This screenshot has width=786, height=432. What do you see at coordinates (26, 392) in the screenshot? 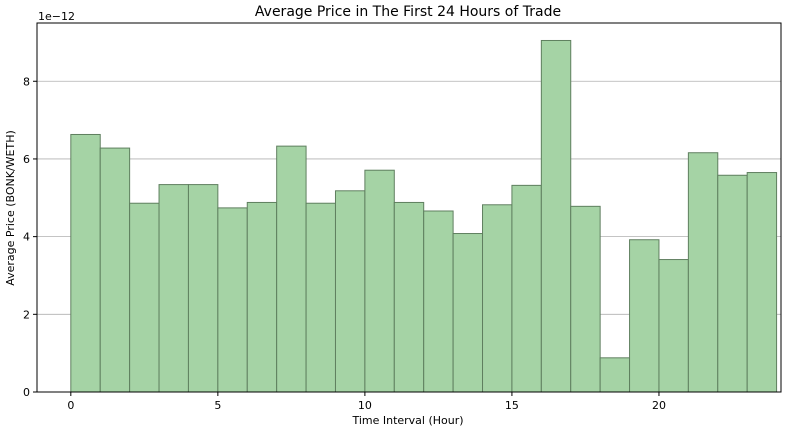
I see `y-tick-label-0: 0` at bounding box center [26, 392].